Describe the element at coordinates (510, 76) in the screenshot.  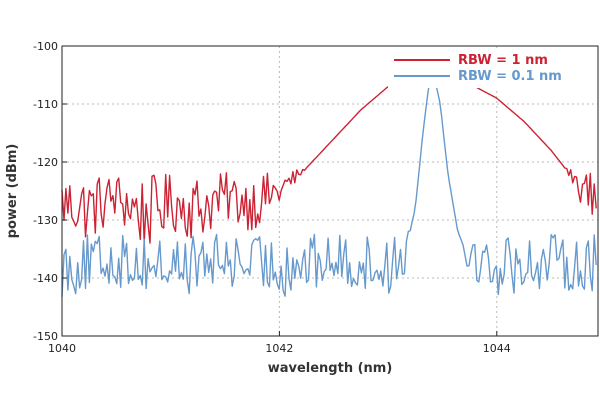
I see `legend-label-rbw-0.1nm: RBW = 0.1 nm` at that location.